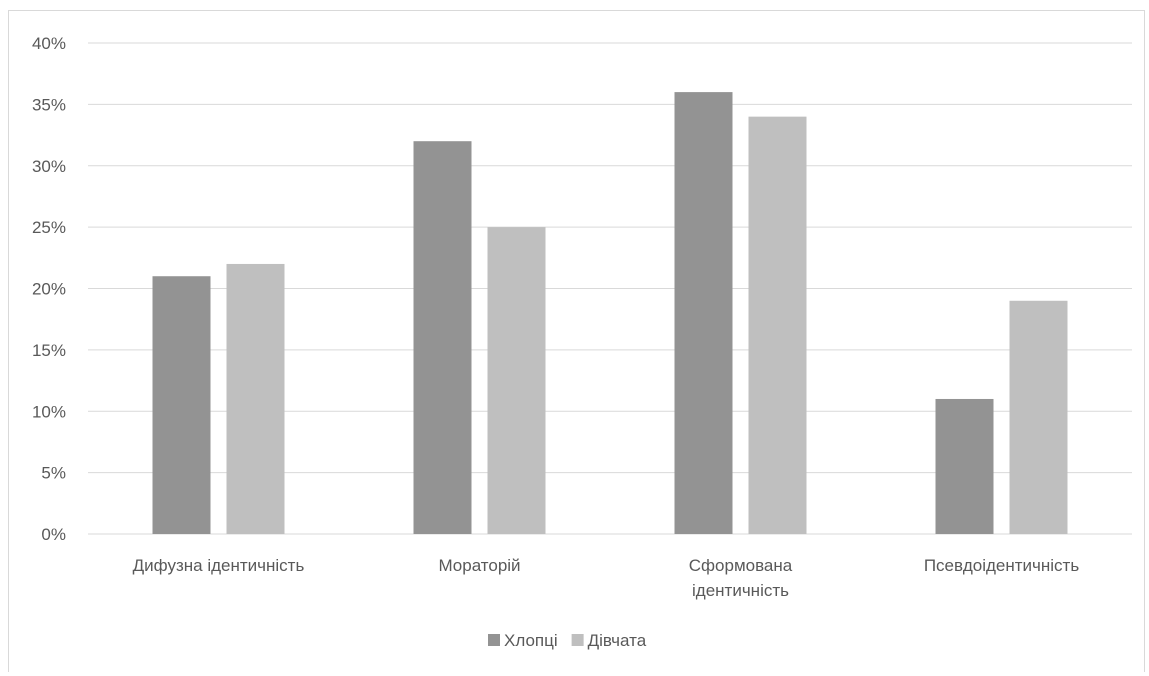 This screenshot has height=676, width=1149. What do you see at coordinates (49, 411) in the screenshot?
I see `y-tick-label: 10%` at bounding box center [49, 411].